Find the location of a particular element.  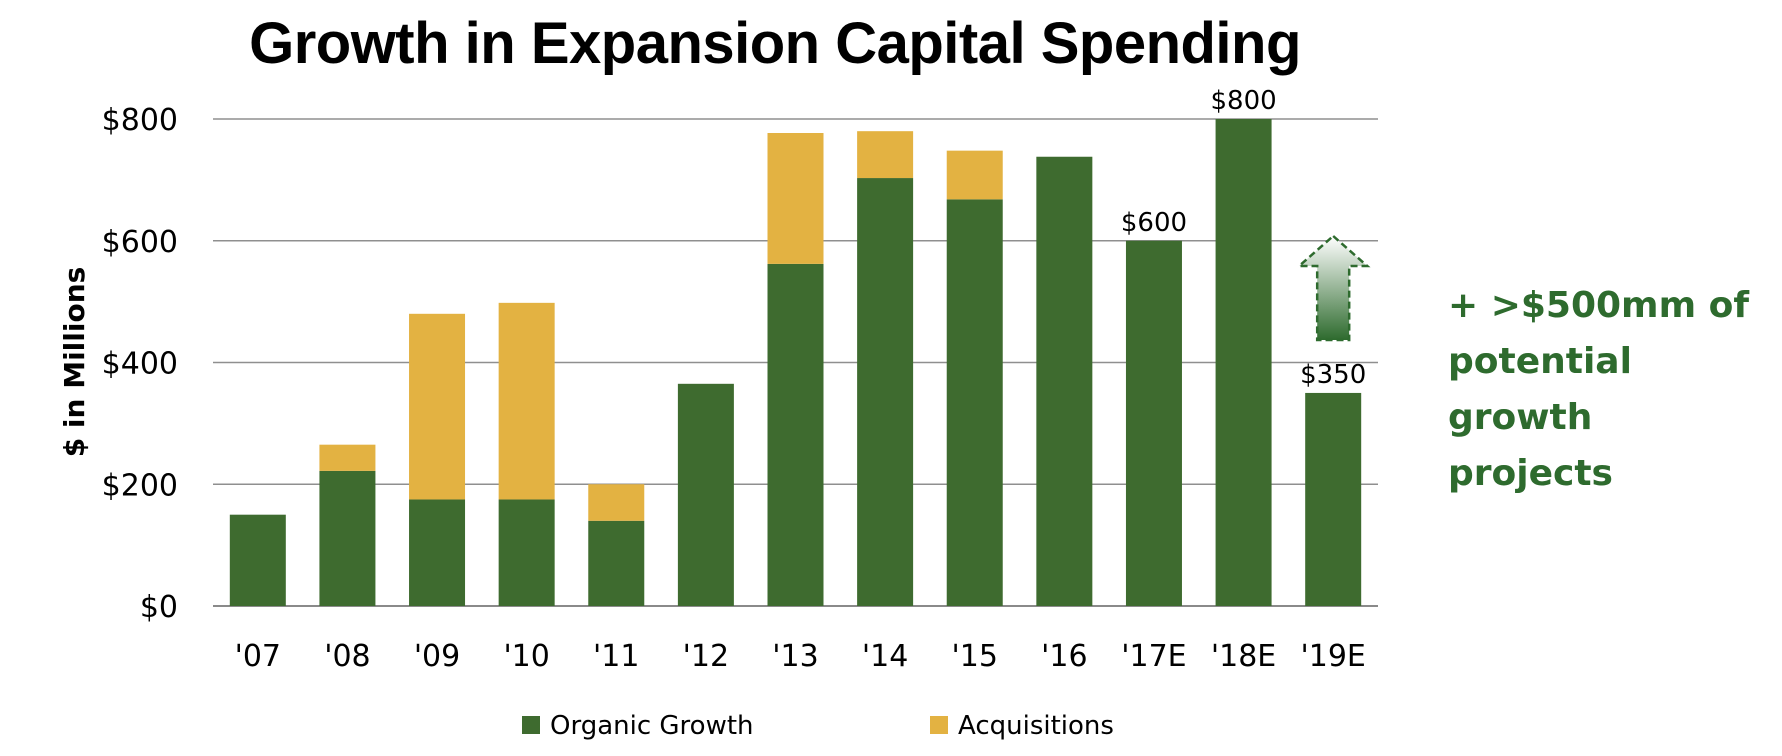

x-tick-label: '15 is located at coordinates (975, 656).